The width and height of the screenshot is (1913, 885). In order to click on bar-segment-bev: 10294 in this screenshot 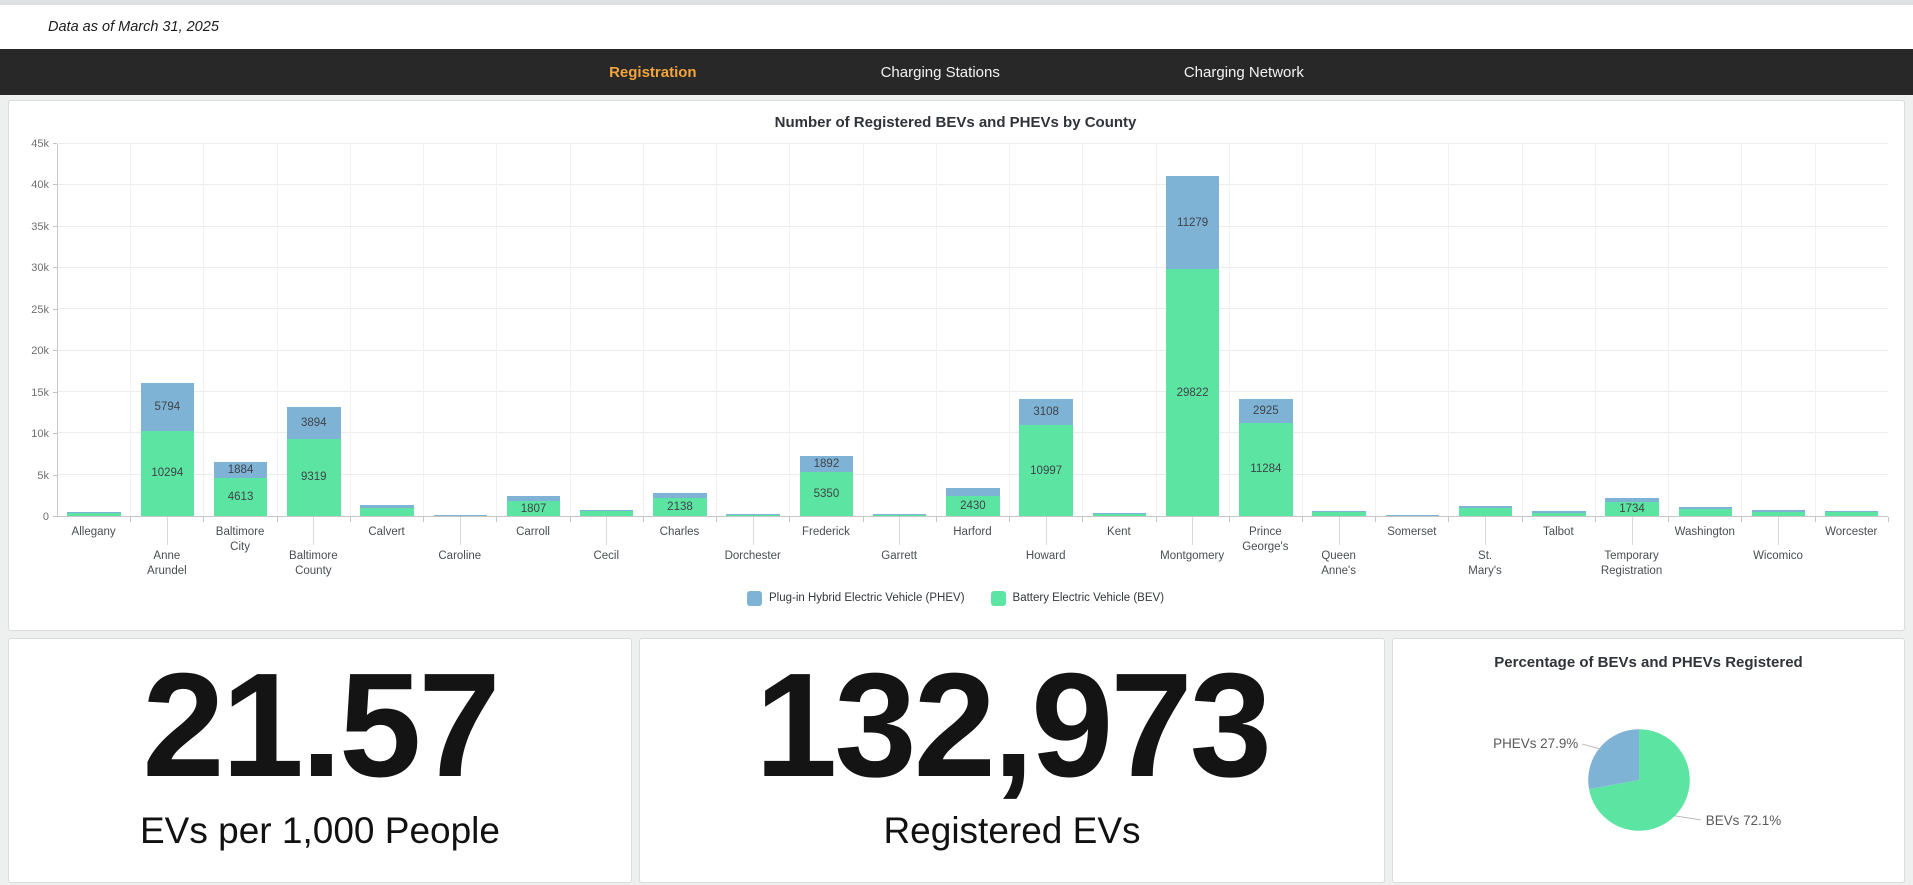, I will do `click(167, 473)`.